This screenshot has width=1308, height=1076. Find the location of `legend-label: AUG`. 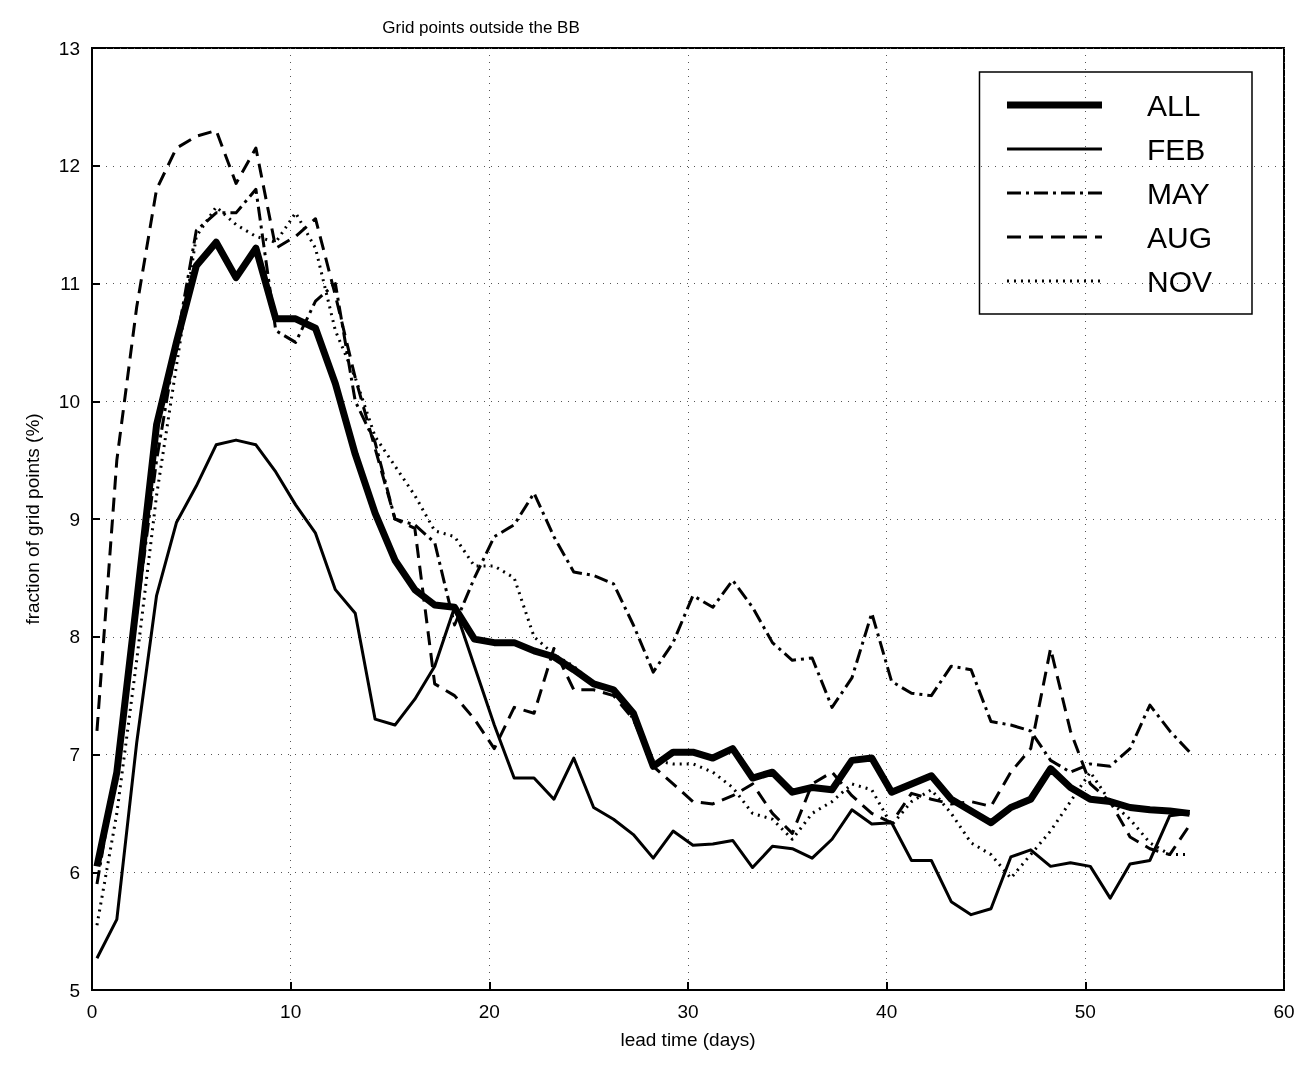

legend-label: AUG is located at coordinates (1179, 237).